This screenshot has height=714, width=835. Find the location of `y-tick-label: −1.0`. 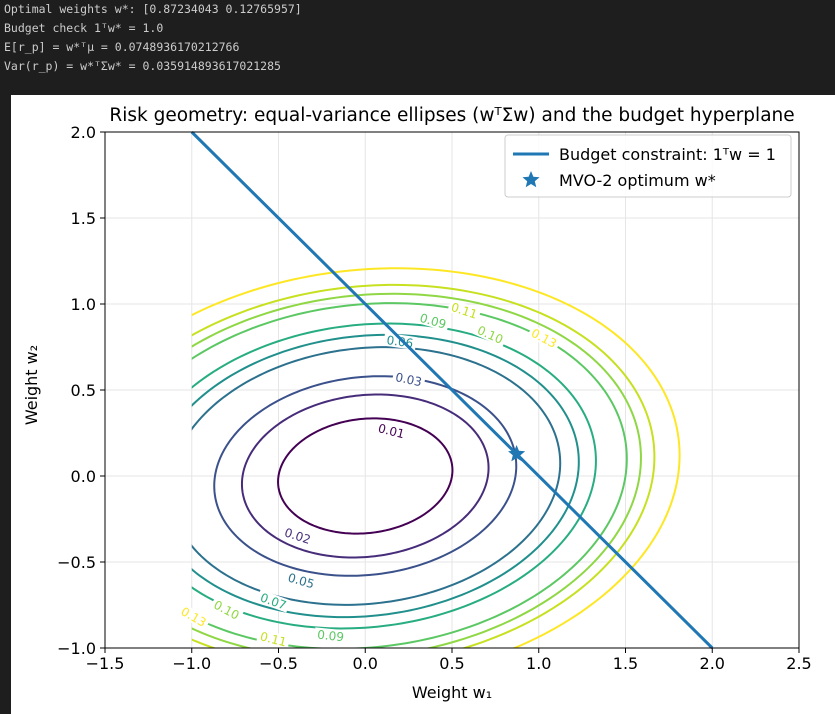

y-tick-label: −1.0 is located at coordinates (76, 648).